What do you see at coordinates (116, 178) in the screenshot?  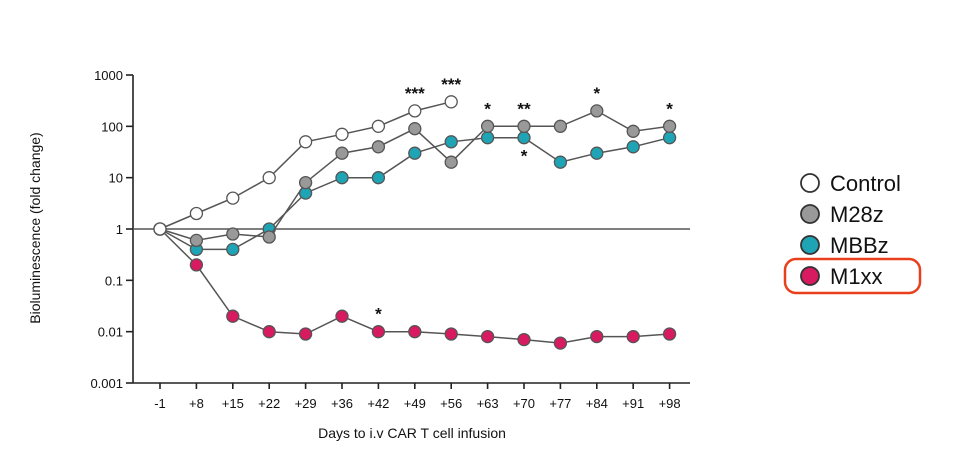 I see `y-tick-label: 10` at bounding box center [116, 178].